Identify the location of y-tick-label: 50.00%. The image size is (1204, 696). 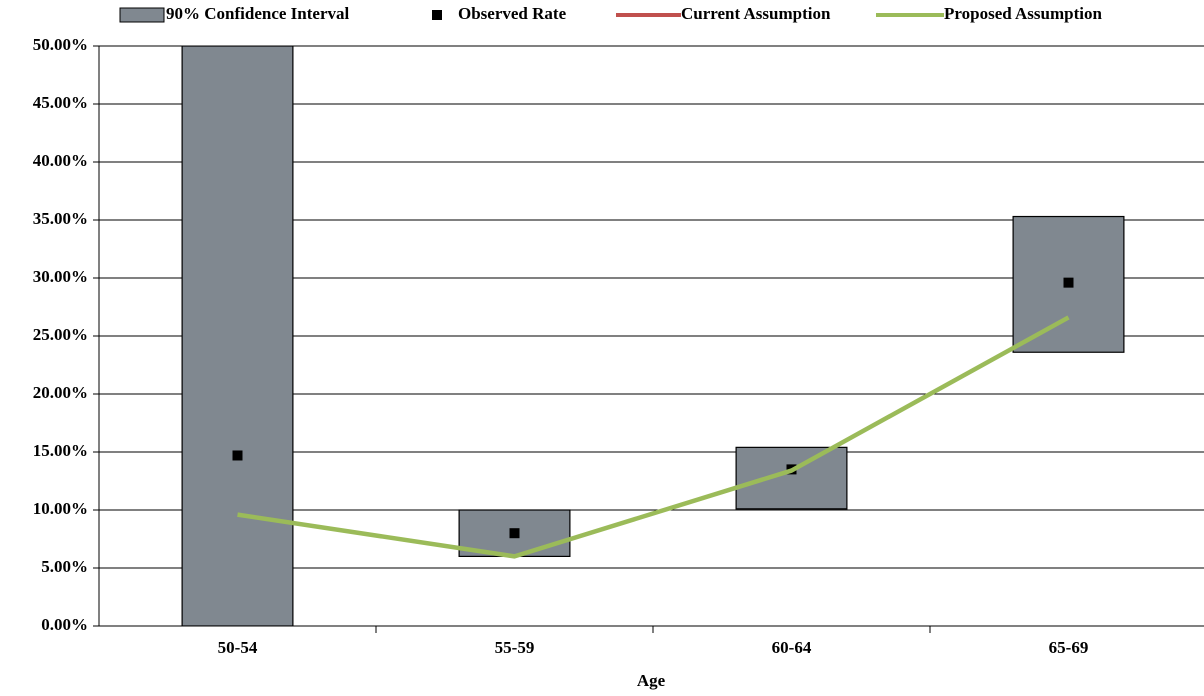
(60, 44).